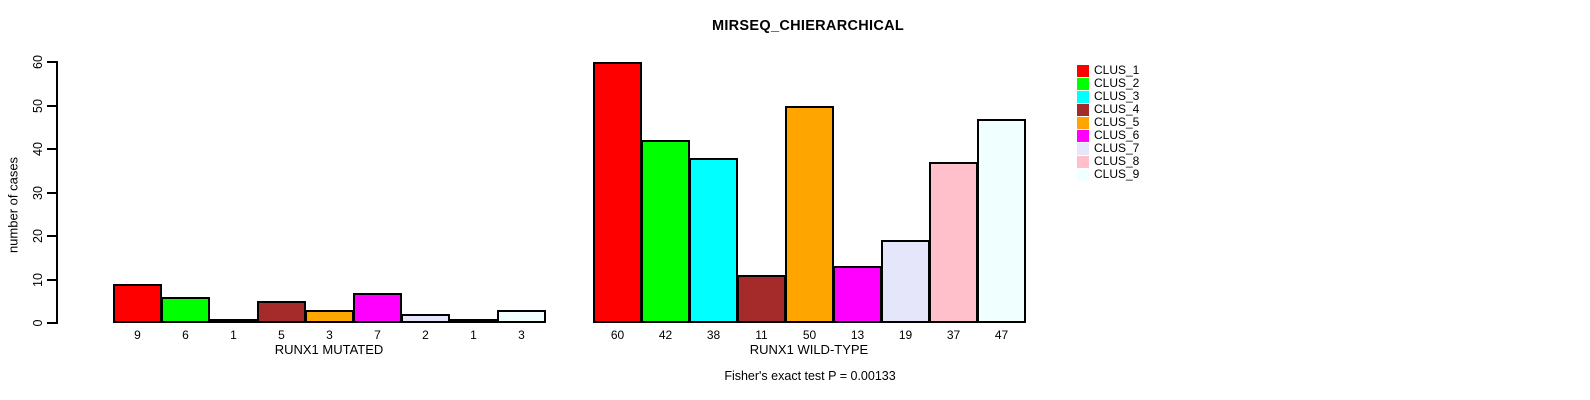  What do you see at coordinates (38, 149) in the screenshot?
I see `y-tick-label: 40` at bounding box center [38, 149].